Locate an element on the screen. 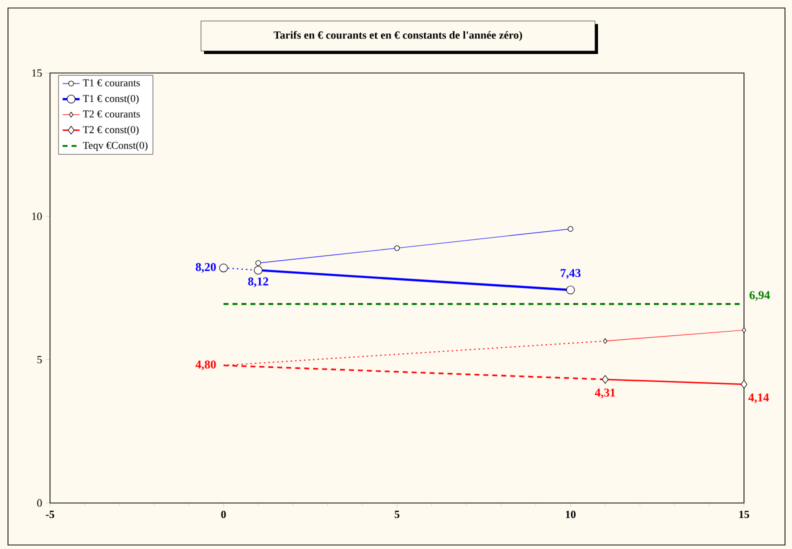  data-label: 7,43 is located at coordinates (570, 274).